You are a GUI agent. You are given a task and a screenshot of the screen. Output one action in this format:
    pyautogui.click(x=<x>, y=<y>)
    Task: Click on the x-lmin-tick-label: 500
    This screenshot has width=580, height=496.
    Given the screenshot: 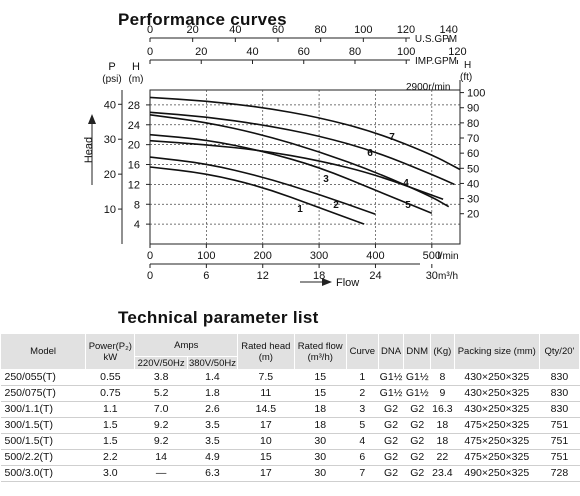 What is the action you would take?
    pyautogui.click(x=432, y=256)
    